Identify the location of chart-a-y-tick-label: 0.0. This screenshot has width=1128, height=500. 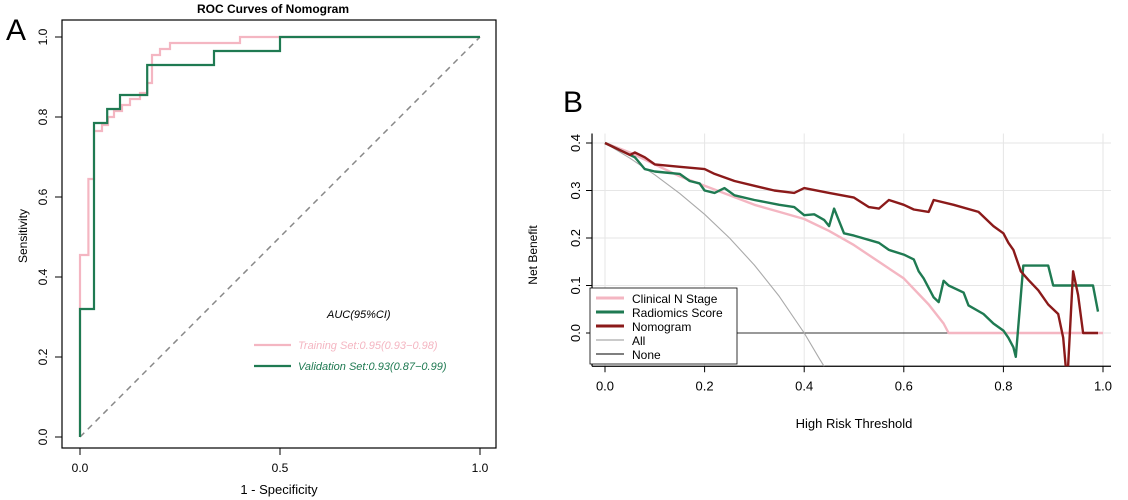
(43, 436).